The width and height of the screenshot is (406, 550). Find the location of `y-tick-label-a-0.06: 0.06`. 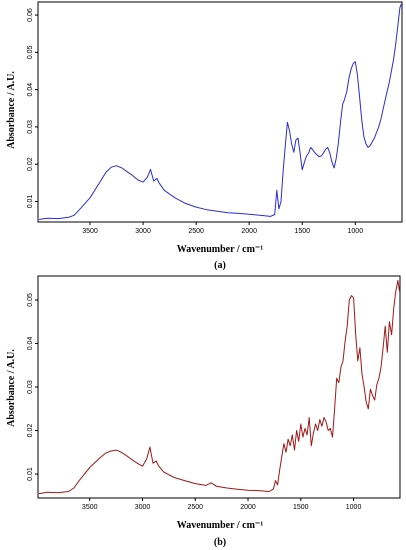

y-tick-label-a-0.06: 0.06 is located at coordinates (30, 15).